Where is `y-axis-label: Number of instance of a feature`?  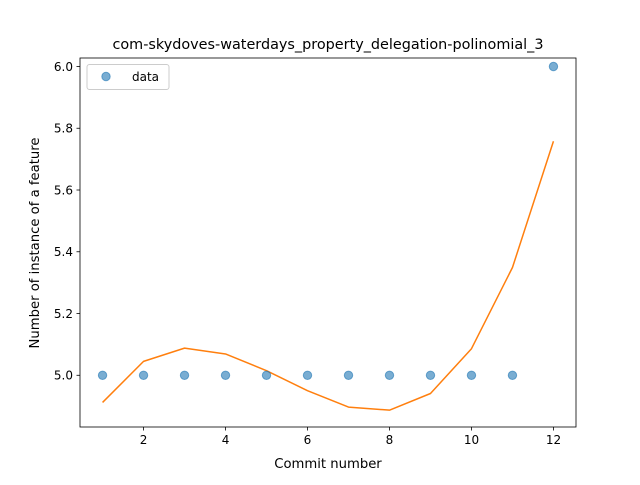
y-axis-label: Number of instance of a feature is located at coordinates (35, 243).